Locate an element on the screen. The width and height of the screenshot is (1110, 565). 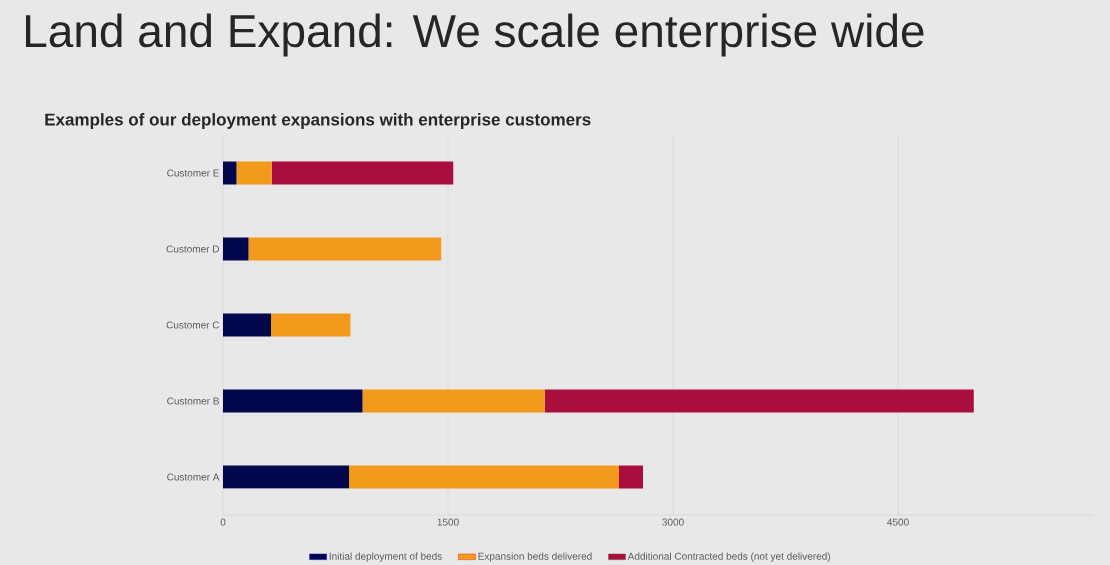
y-tick-label: Customer E is located at coordinates (193, 173).